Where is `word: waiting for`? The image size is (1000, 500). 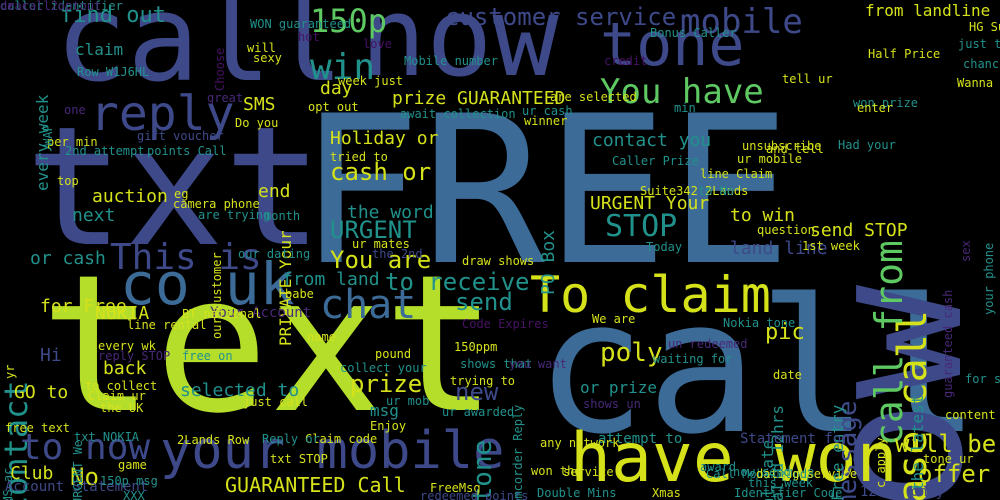 word: waiting for is located at coordinates (693, 359).